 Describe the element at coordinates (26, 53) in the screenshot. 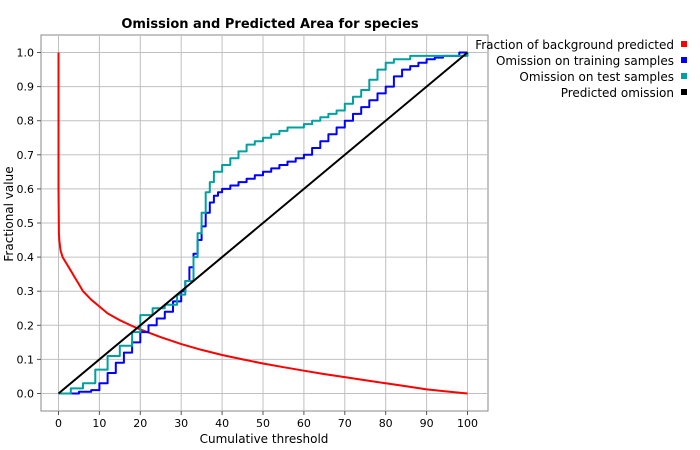

I see `y-tick-label: 1.0` at that location.